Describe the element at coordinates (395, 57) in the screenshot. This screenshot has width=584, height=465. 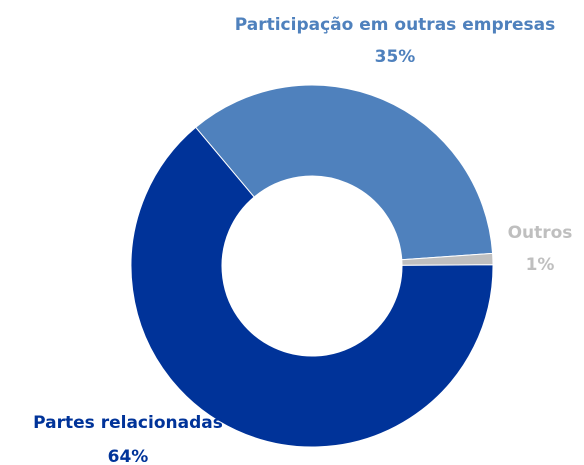
I see `value-label: 35%` at that location.